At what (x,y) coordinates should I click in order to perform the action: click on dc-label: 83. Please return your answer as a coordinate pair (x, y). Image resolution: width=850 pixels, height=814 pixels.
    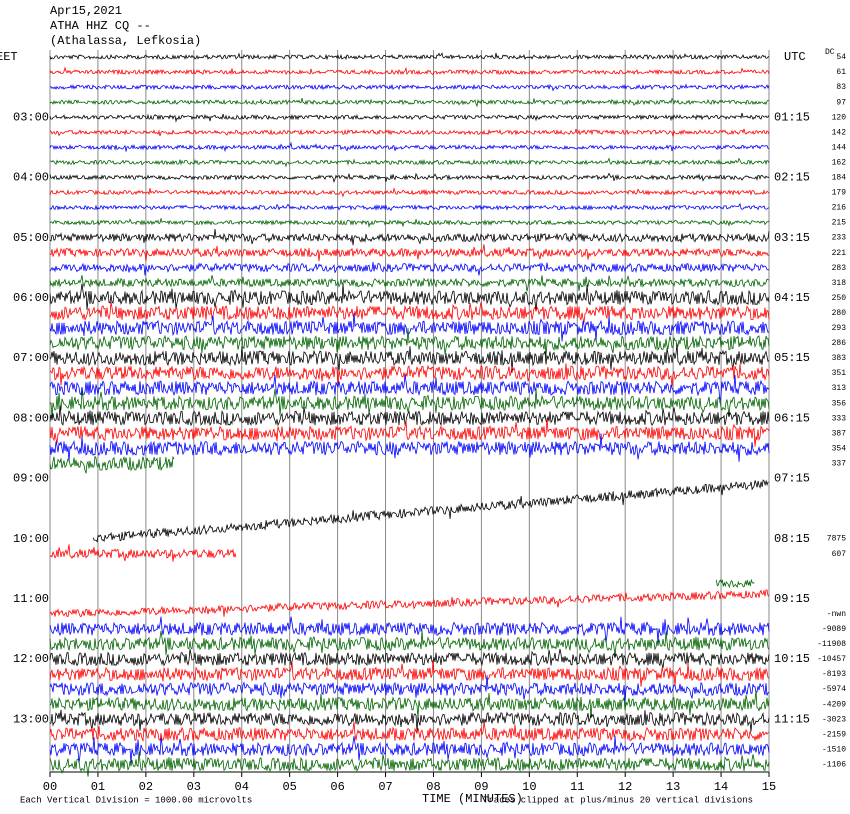
    Looking at the image, I should click on (841, 87).